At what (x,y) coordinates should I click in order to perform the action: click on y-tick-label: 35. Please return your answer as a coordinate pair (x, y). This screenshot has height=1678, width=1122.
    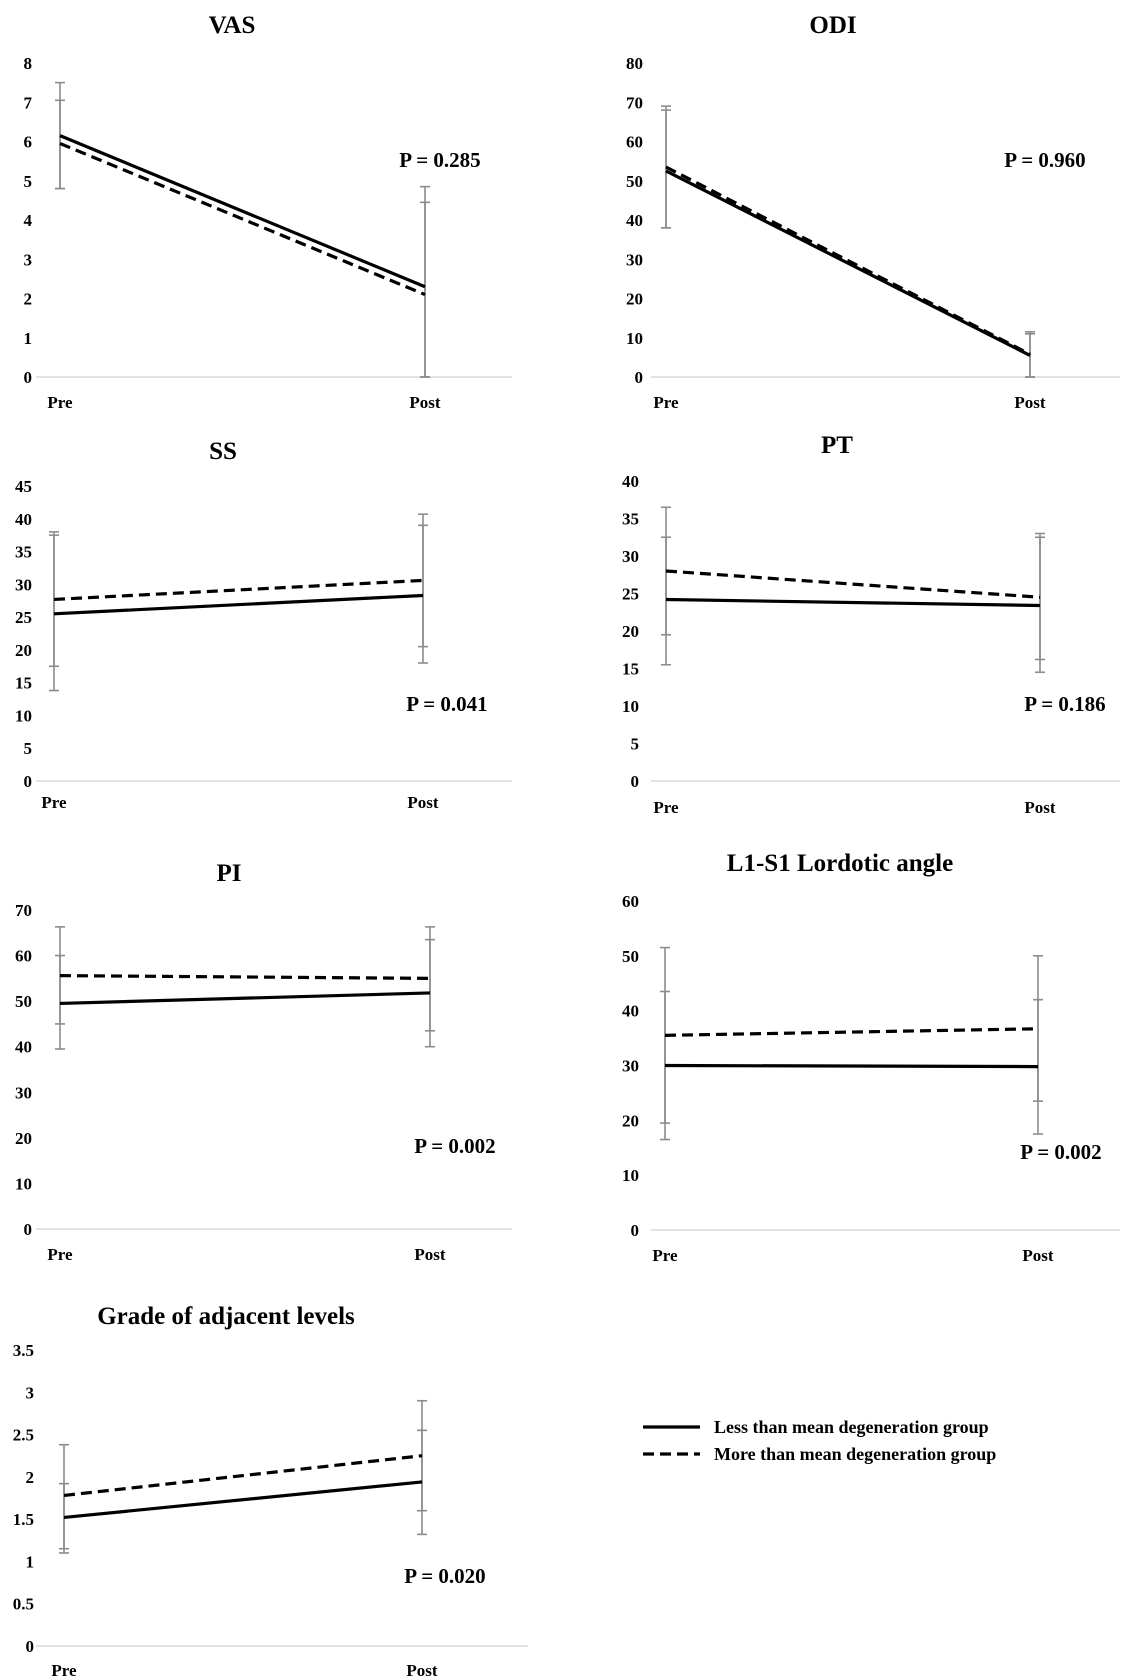
    Looking at the image, I should click on (23, 552).